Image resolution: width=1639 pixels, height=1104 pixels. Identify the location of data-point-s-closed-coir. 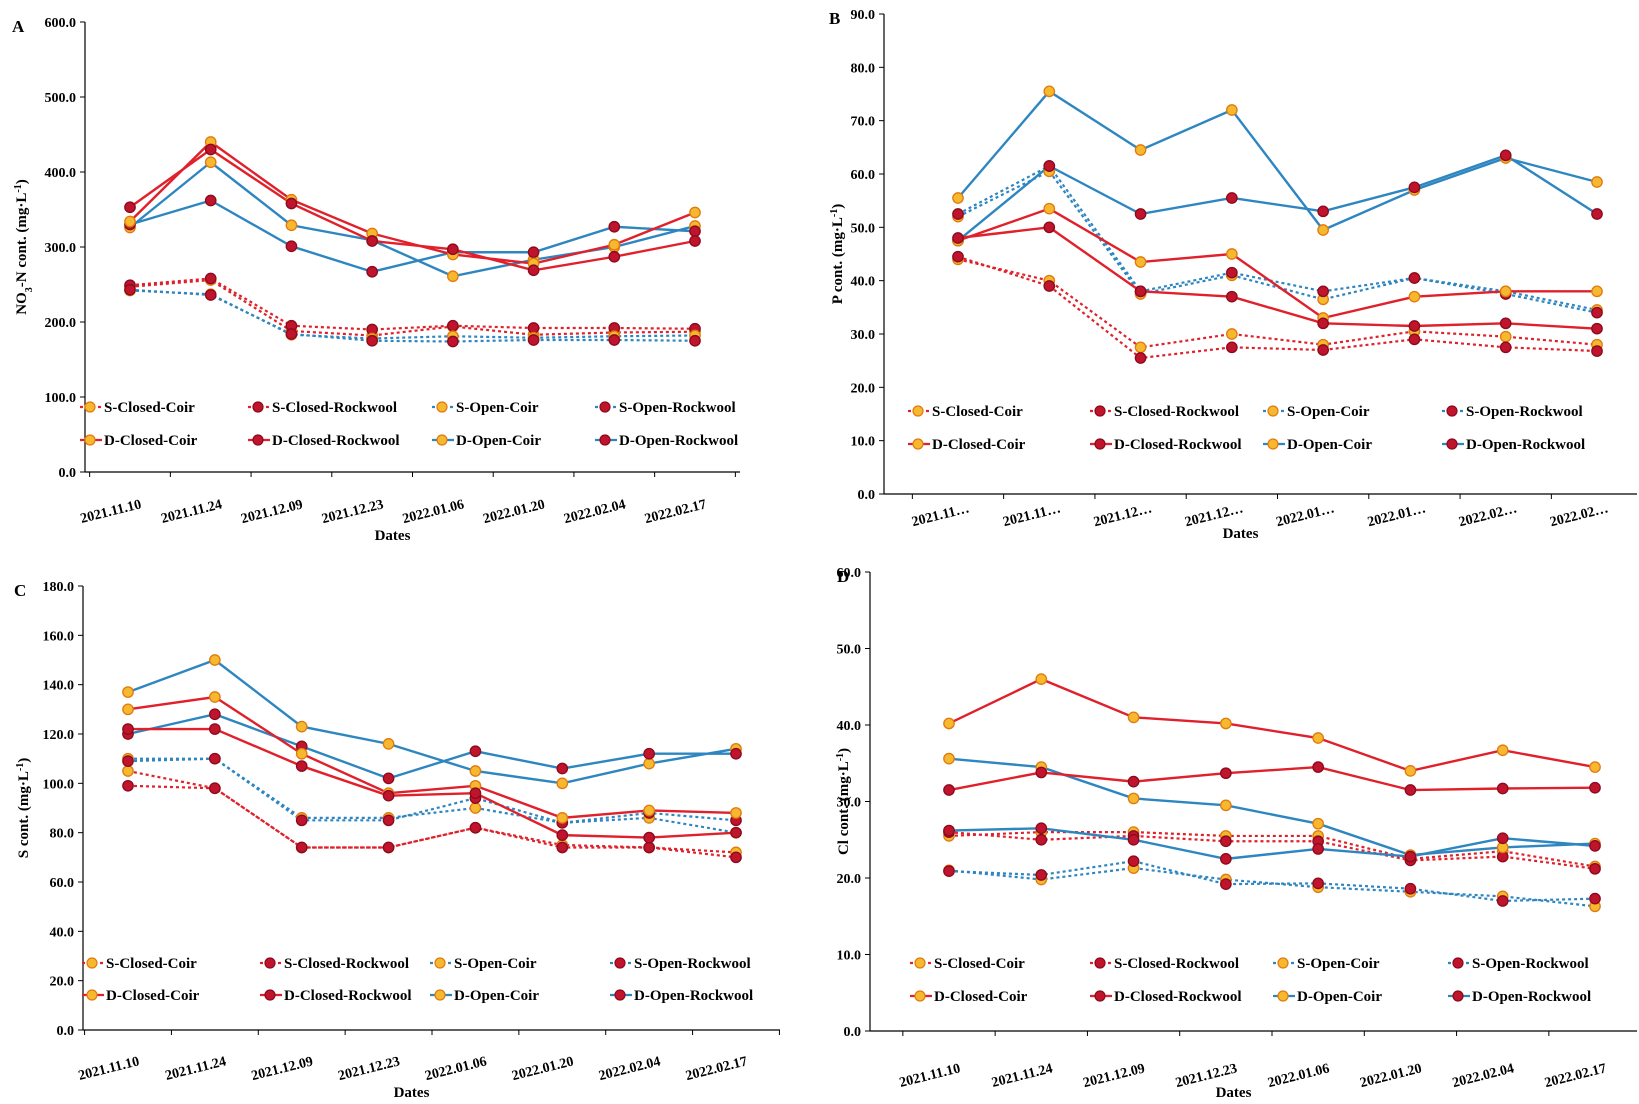
(1140, 347).